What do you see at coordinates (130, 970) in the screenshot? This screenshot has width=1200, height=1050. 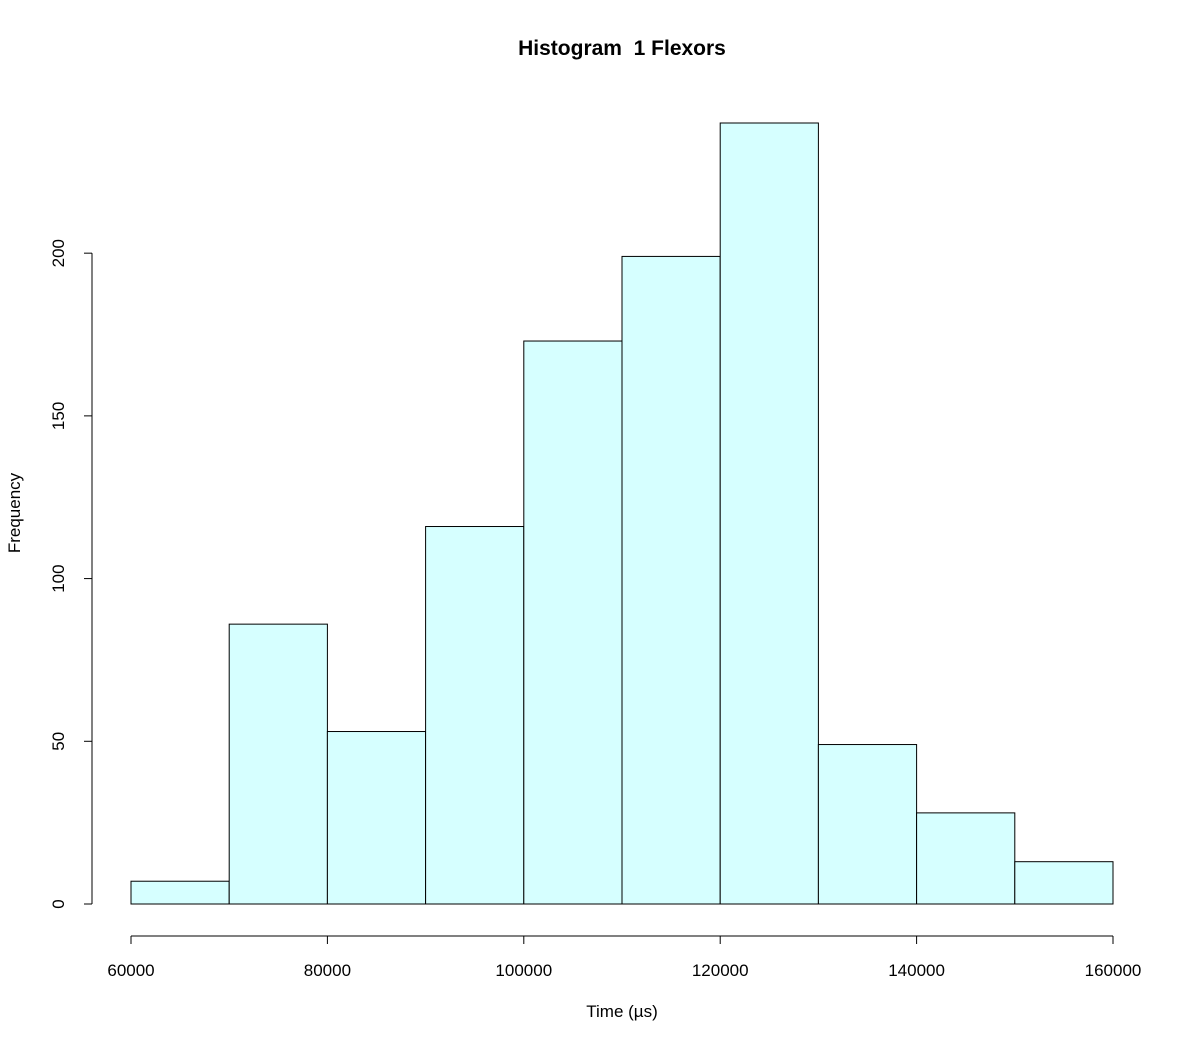 I see `x-tick-label: 60000` at bounding box center [130, 970].